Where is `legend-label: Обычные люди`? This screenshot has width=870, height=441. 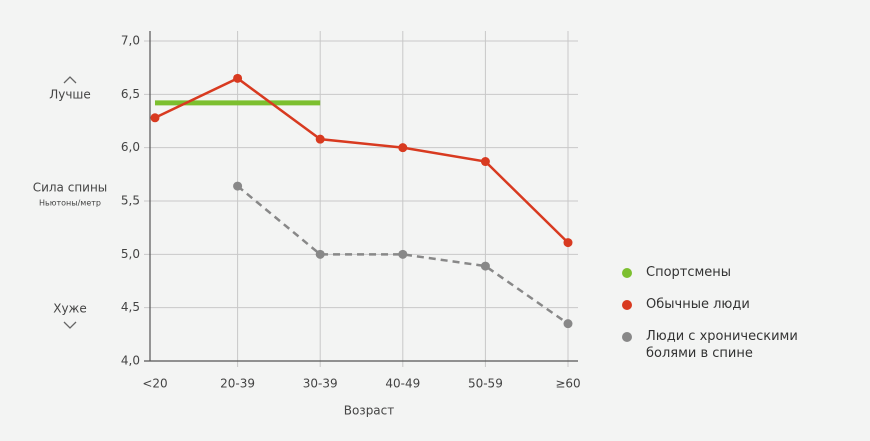 legend-label: Обычные люди is located at coordinates (698, 304).